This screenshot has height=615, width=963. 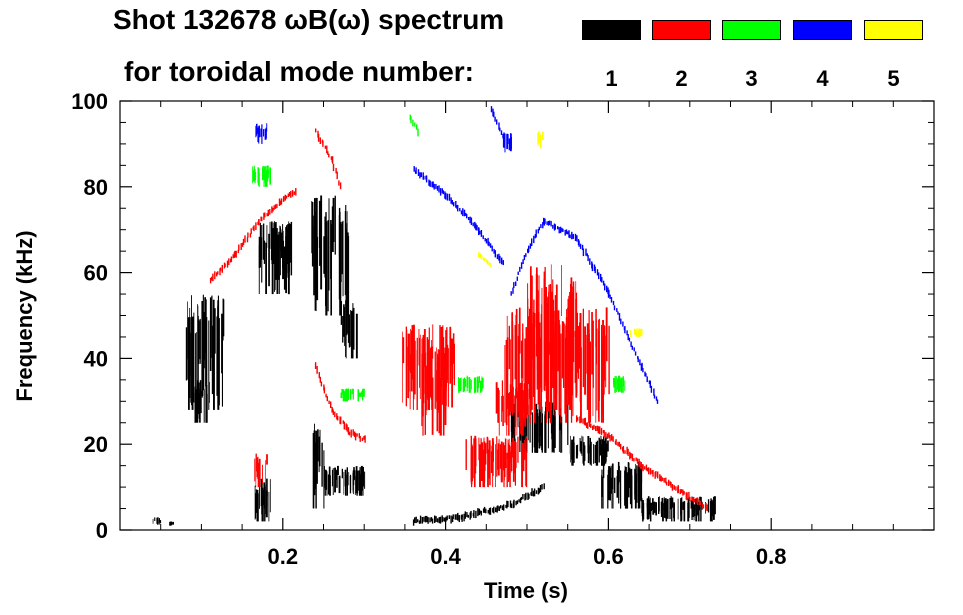 What do you see at coordinates (96, 444) in the screenshot?
I see `y-tick-label: 20` at bounding box center [96, 444].